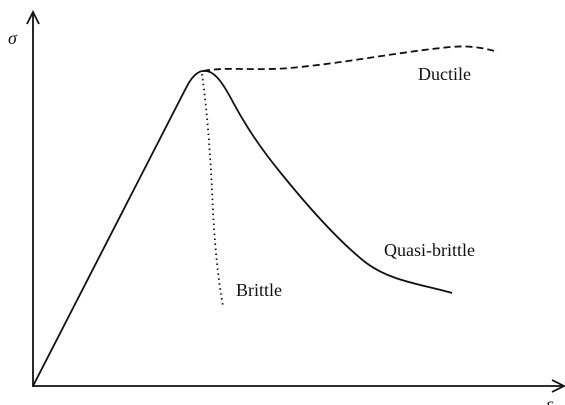  I want to click on y-axis-label: σ, so click(13, 38).